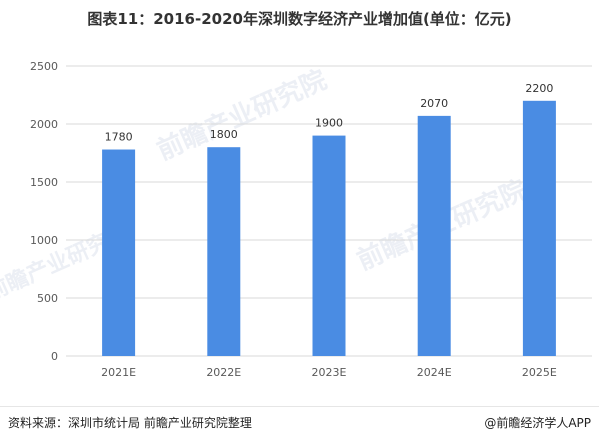 This screenshot has width=599, height=442. I want to click on y-tick-label: 2000, so click(44, 124).